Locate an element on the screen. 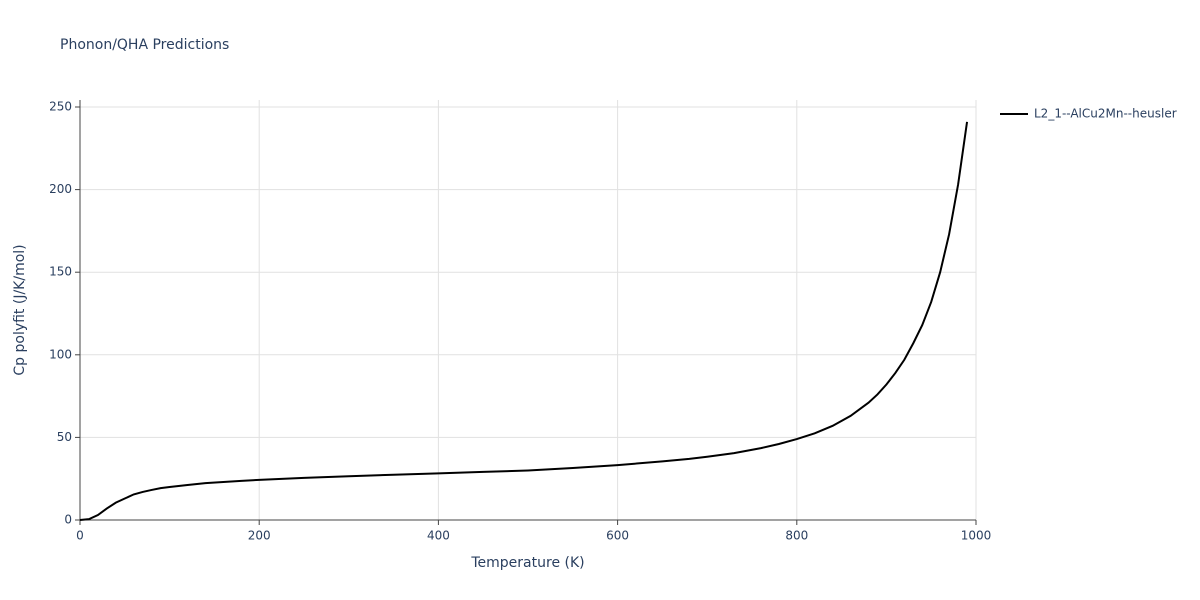  x-tick-label: 0 is located at coordinates (80, 536).